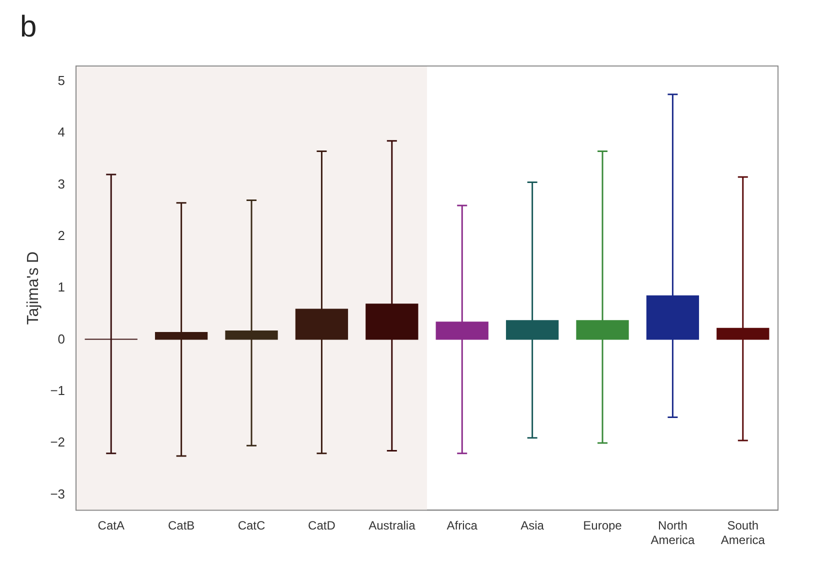 This screenshot has height=571, width=818. What do you see at coordinates (58, 442) in the screenshot?
I see `y-tick-label: −2` at bounding box center [58, 442].